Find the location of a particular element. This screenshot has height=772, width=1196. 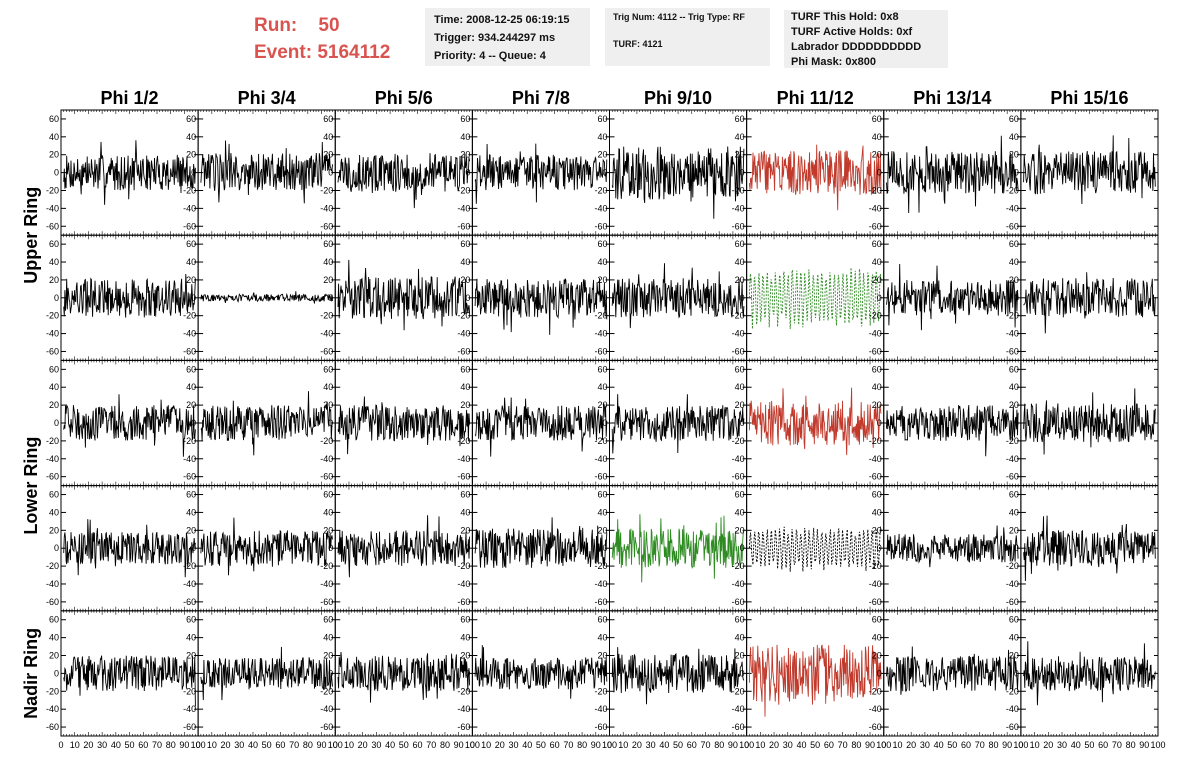

column-header: Phi 13/14 is located at coordinates (952, 98).